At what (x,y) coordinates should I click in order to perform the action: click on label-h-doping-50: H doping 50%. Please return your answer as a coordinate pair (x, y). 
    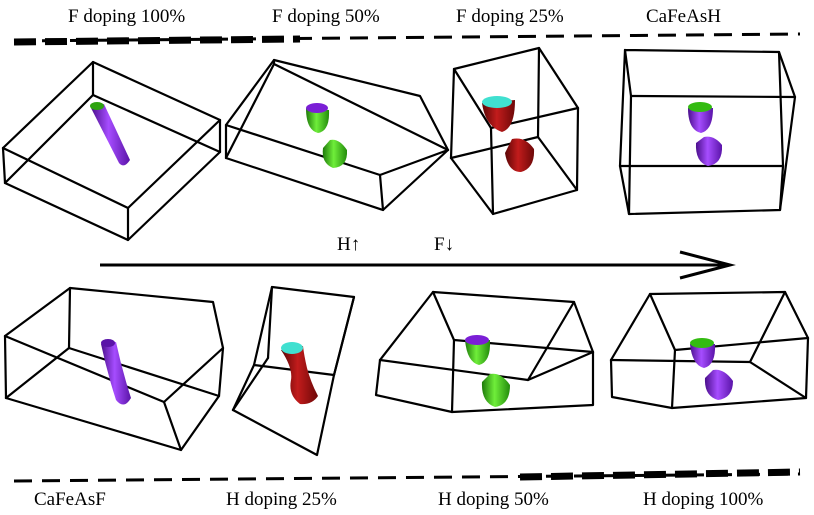
    Looking at the image, I should click on (493, 499).